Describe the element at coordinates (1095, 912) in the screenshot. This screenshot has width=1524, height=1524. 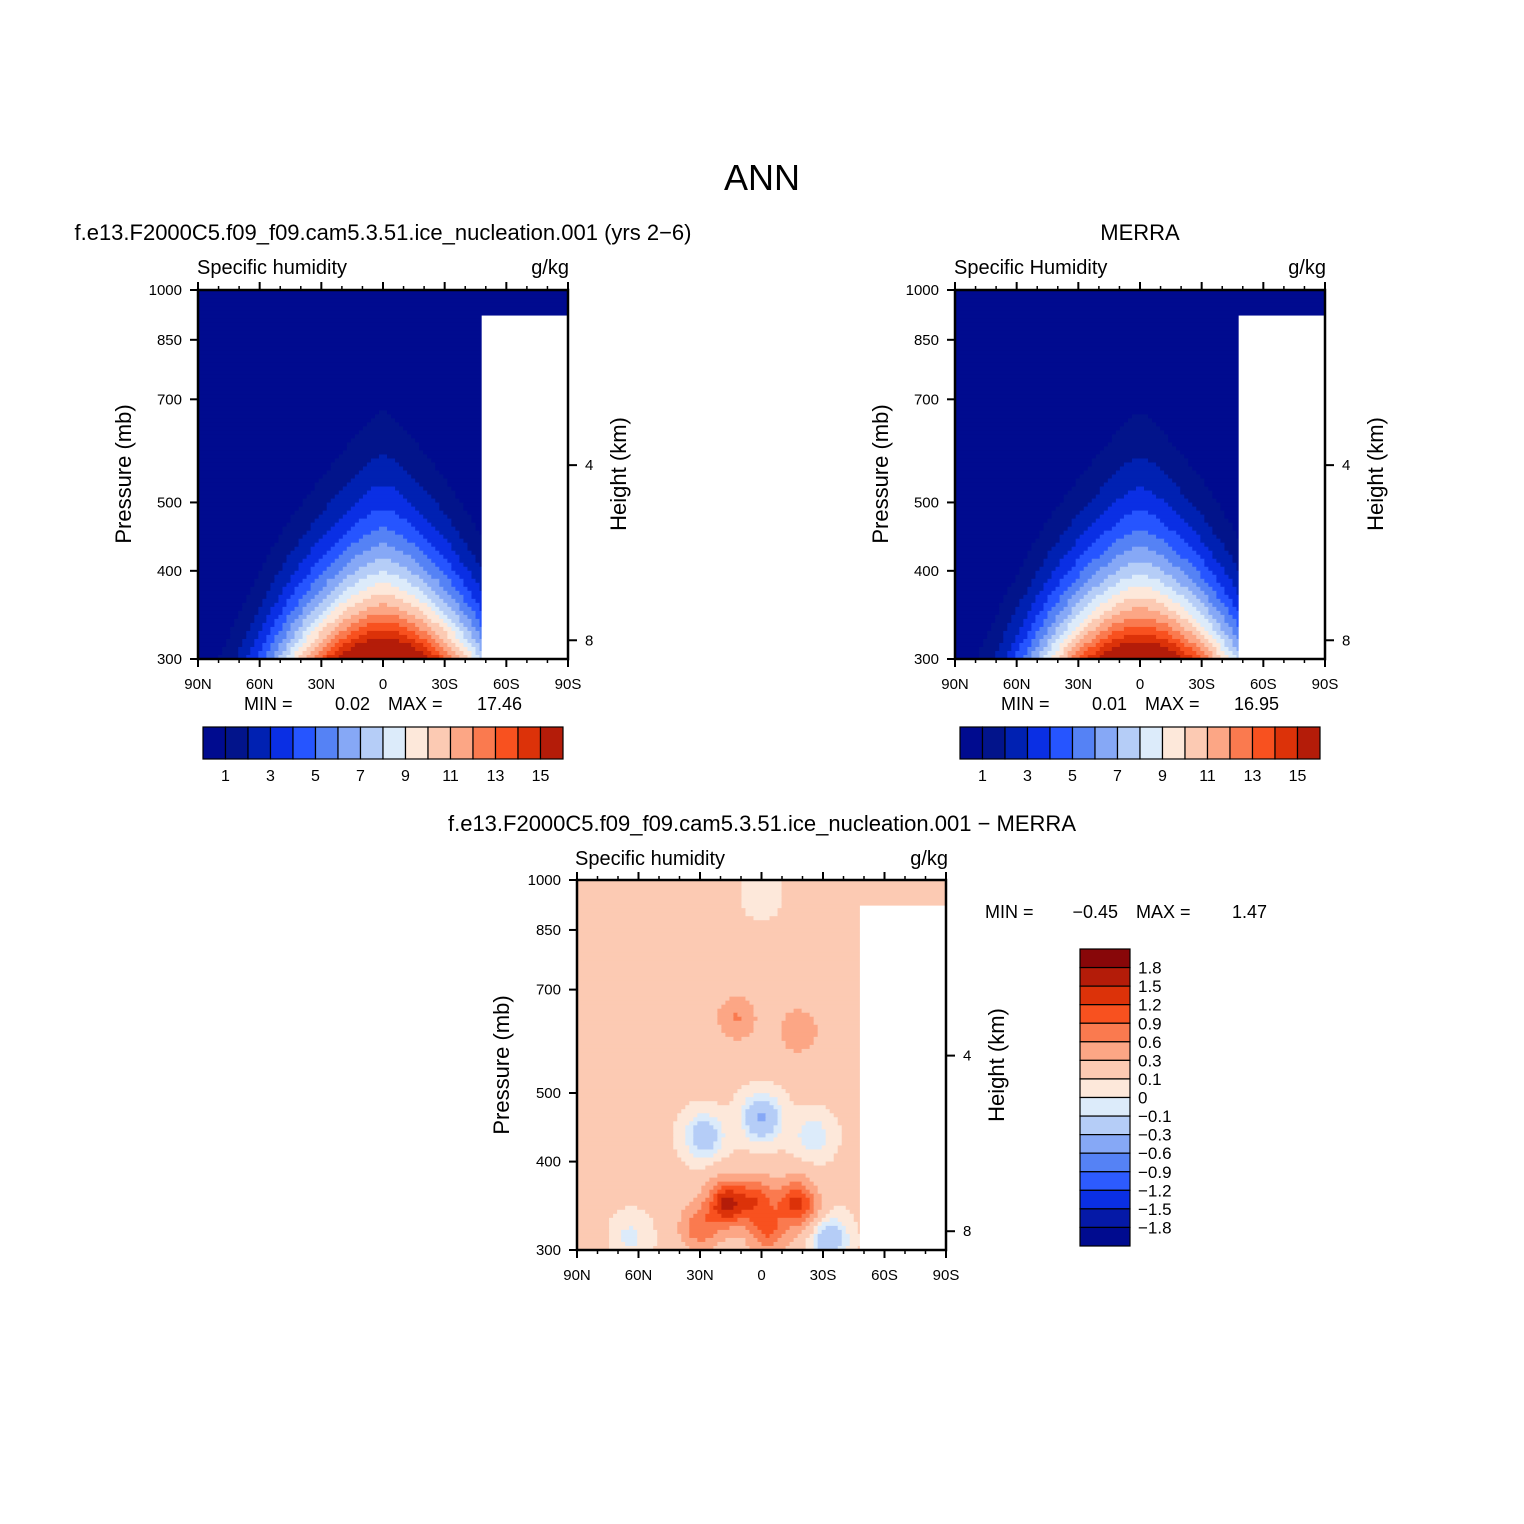
I see `panel-difference-min-value: −0.45` at that location.